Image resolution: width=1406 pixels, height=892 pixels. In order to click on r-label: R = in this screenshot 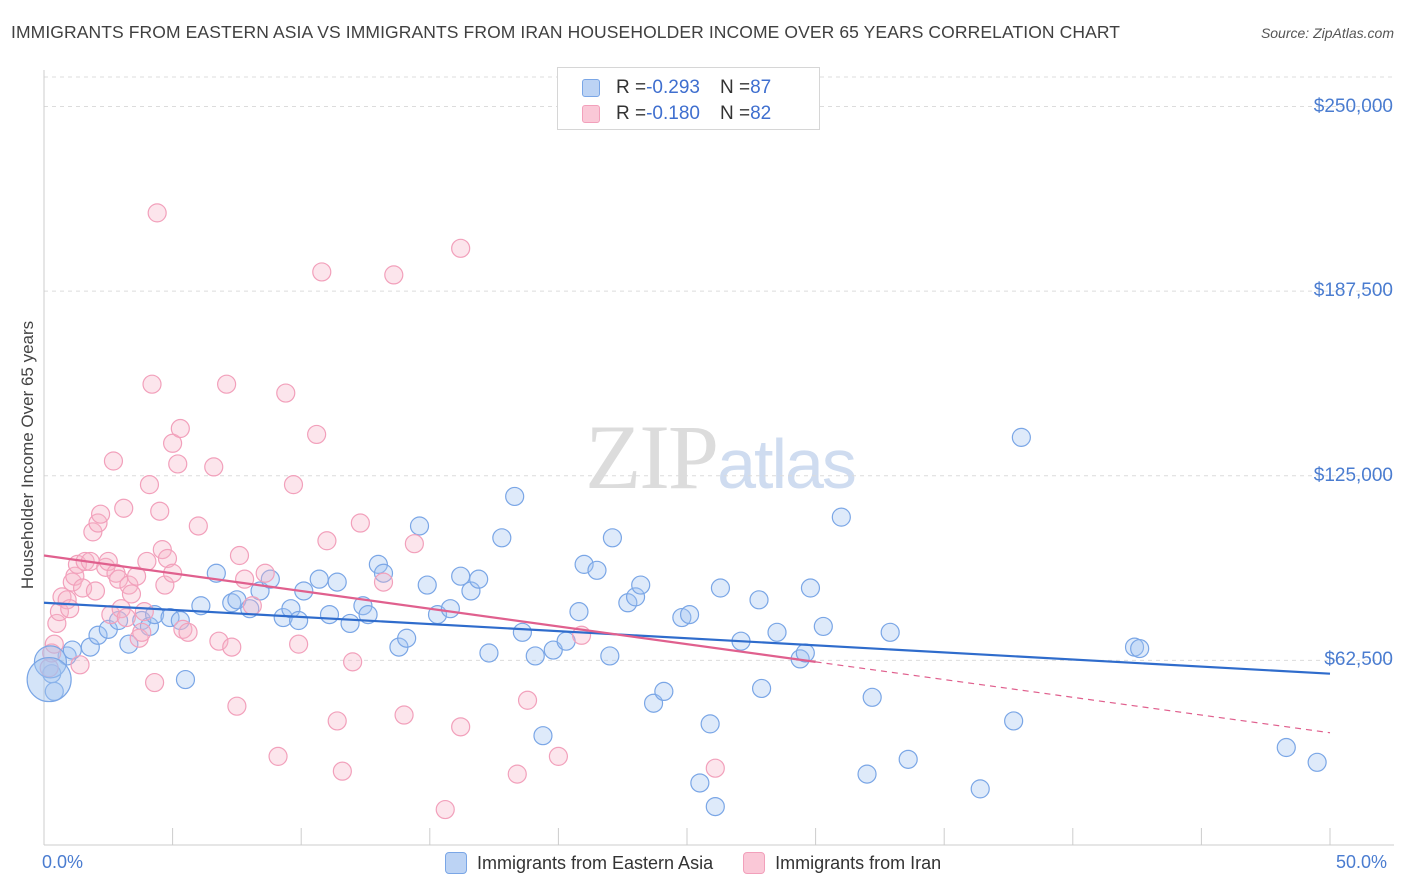, I will do `click(631, 87)`.